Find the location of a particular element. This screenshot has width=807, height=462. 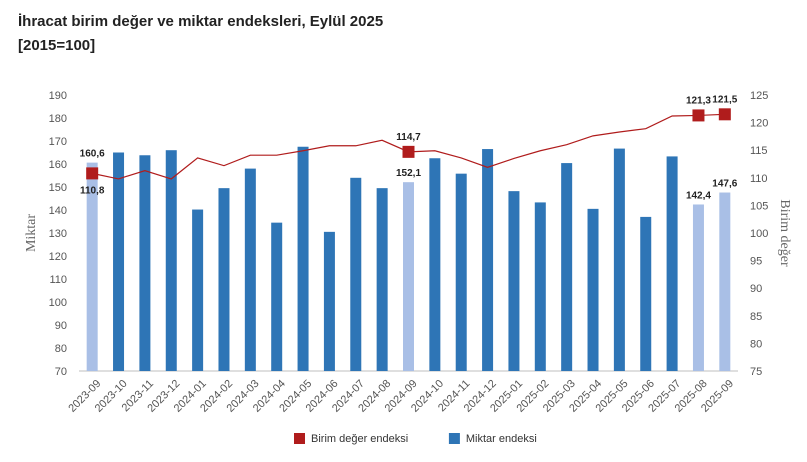

y-right-tick-label: 125 is located at coordinates (759, 96).